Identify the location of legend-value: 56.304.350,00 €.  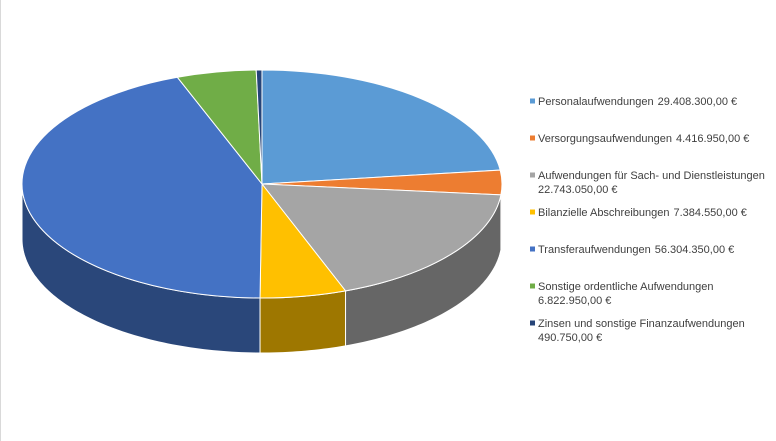
(695, 250).